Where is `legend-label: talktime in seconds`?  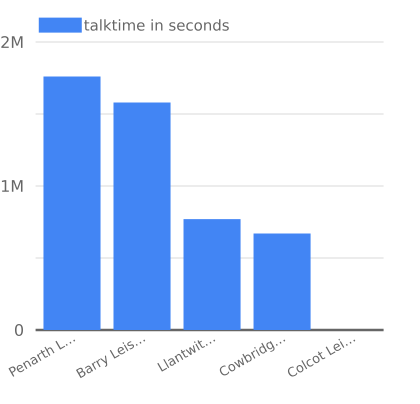
legend-label: talktime in seconds is located at coordinates (156, 25).